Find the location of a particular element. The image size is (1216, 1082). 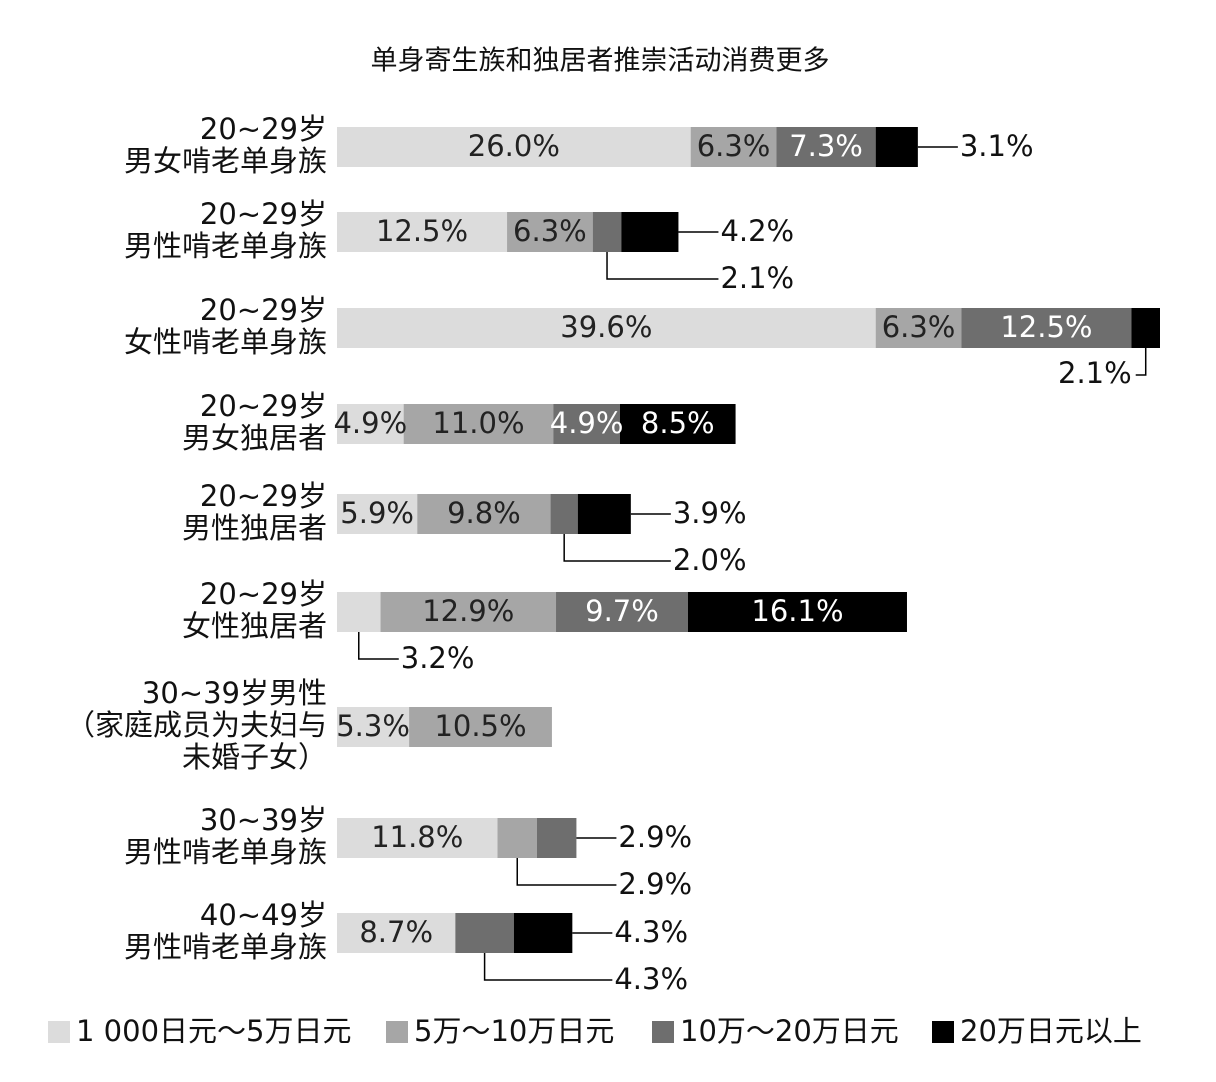

value-label: 5.3% is located at coordinates (373, 726).